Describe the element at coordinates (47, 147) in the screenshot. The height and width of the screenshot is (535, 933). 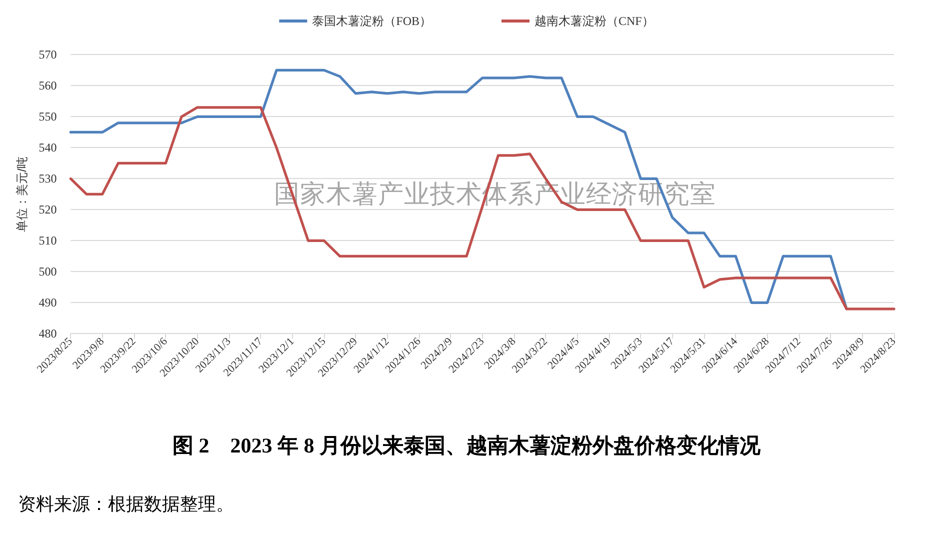
I see `y-tick-label: 540` at that location.